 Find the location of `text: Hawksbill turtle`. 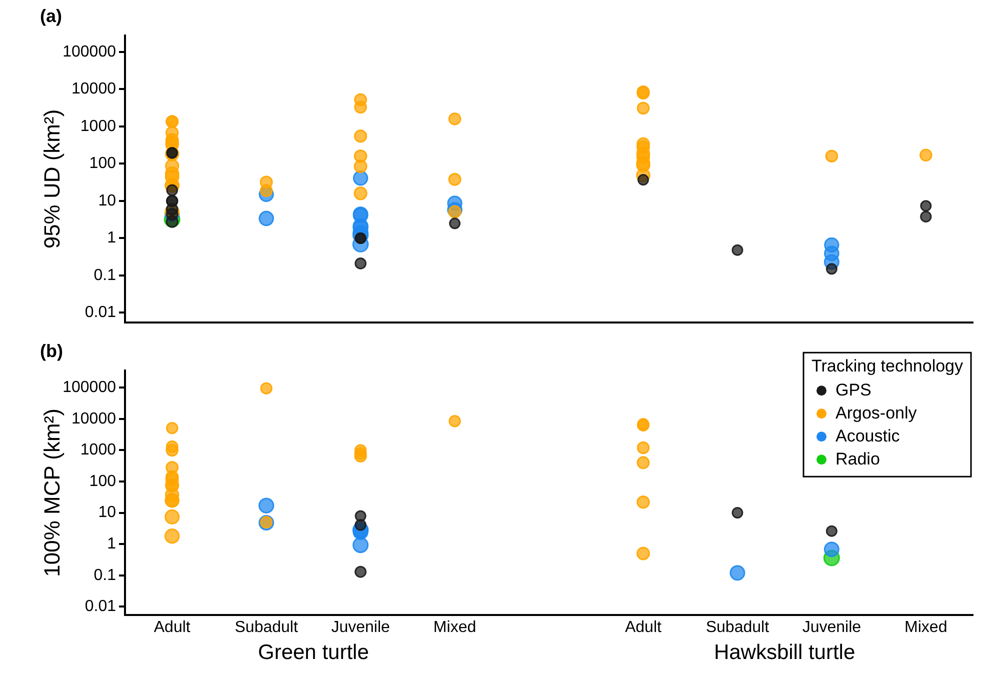

text: Hawksbill turtle is located at coordinates (785, 653).